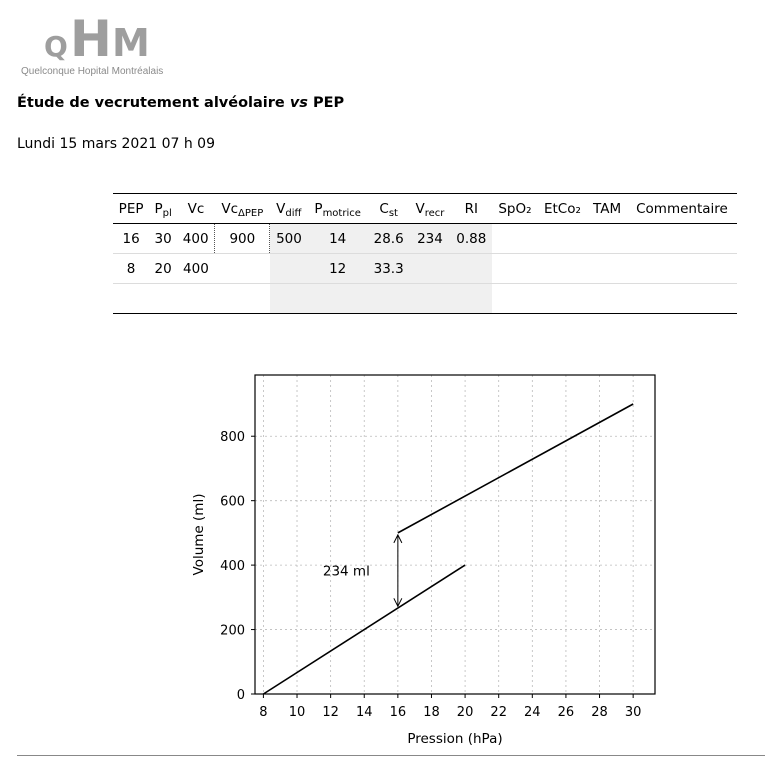 The image size is (765, 760). Describe the element at coordinates (116, 144) in the screenshot. I see `report-date: Lundi 15 mars 2021 07 h 09` at that location.